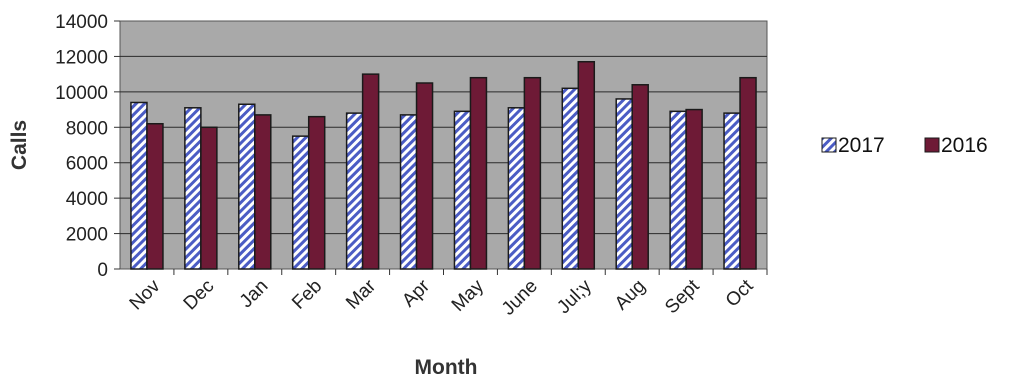 The image size is (1015, 381). Describe the element at coordinates (145, 294) in the screenshot. I see `x-tick-label: Nov` at that location.